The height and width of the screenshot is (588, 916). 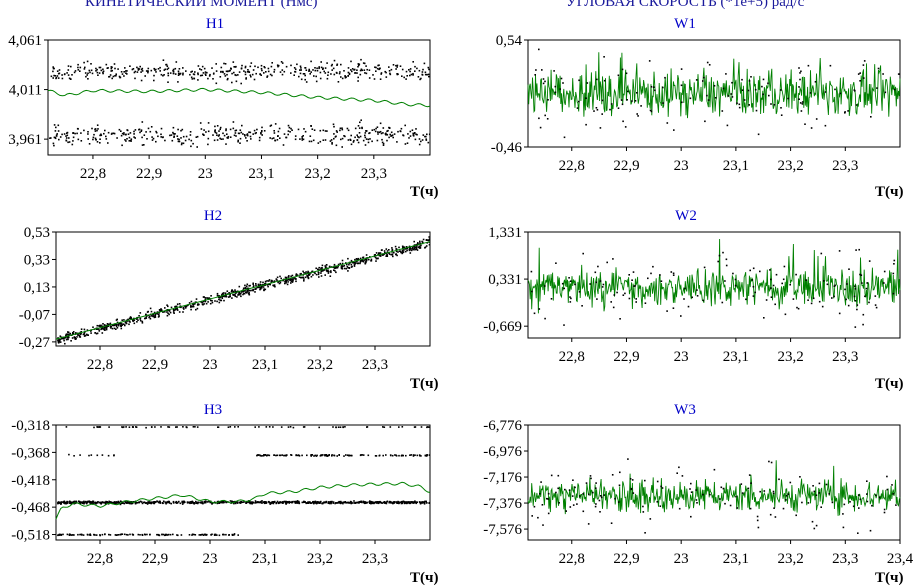 What do you see at coordinates (37, 288) in the screenshot?
I see `y-tick-label: 0,13` at bounding box center [37, 288].